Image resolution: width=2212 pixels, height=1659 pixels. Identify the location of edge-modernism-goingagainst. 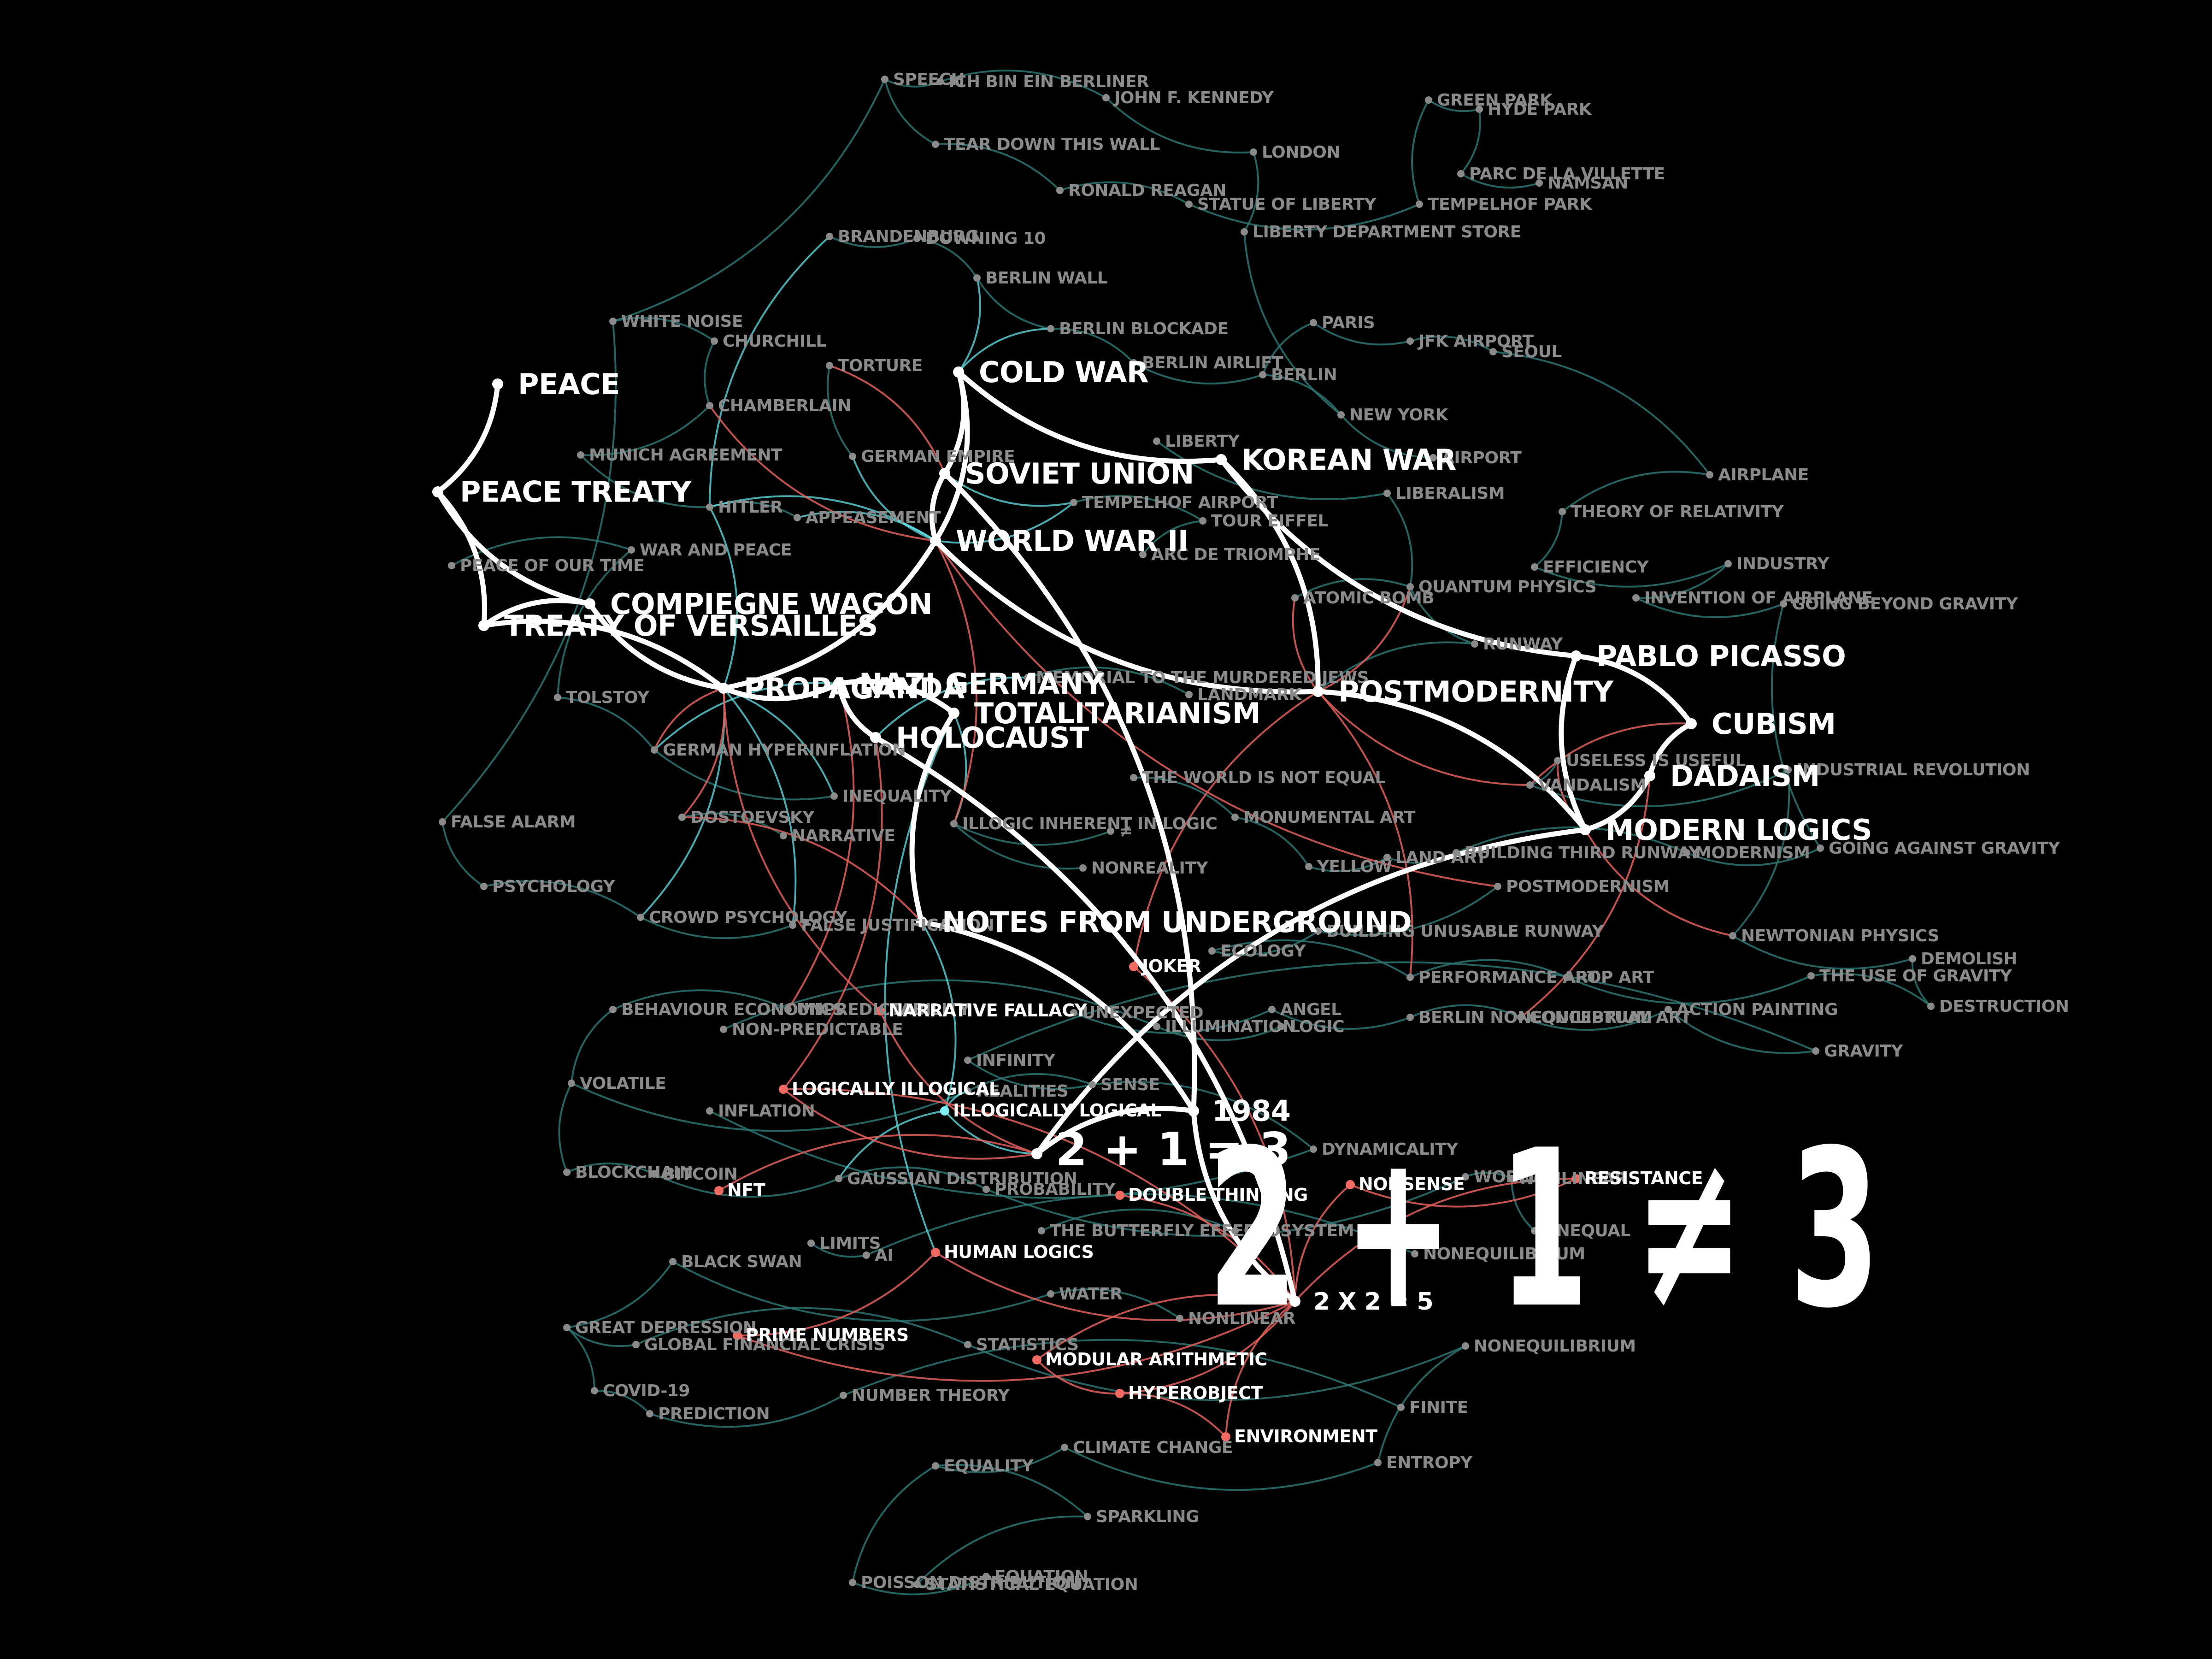
(1753, 857).